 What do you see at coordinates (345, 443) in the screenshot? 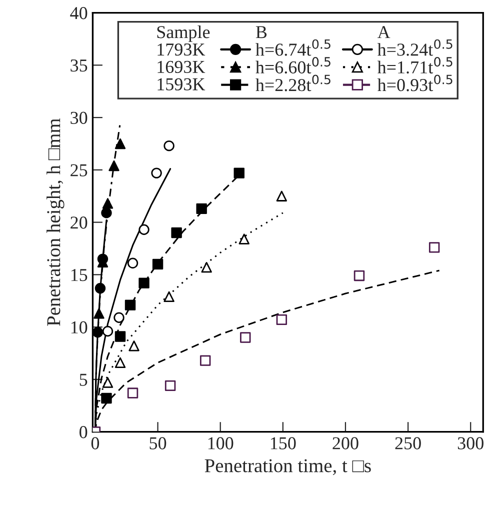
I see `x-tick-label: 200` at bounding box center [345, 443].